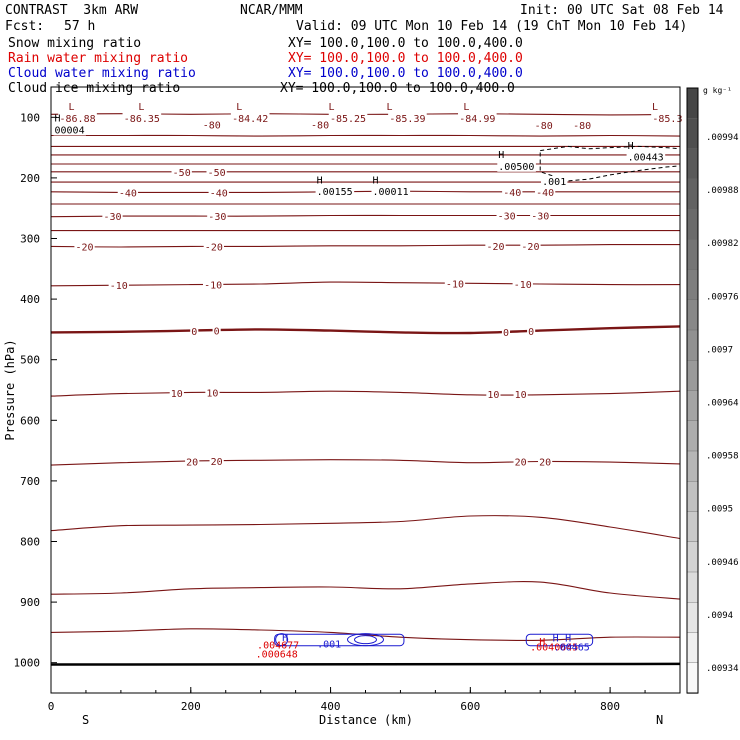 The height and width of the screenshot is (740, 740). I want to click on isotherm-label: -10, so click(213, 286).